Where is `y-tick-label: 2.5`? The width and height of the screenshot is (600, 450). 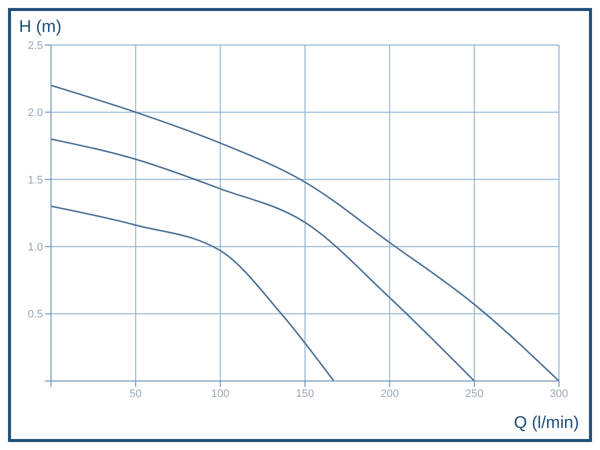 y-tick-label: 2.5 is located at coordinates (35, 46).